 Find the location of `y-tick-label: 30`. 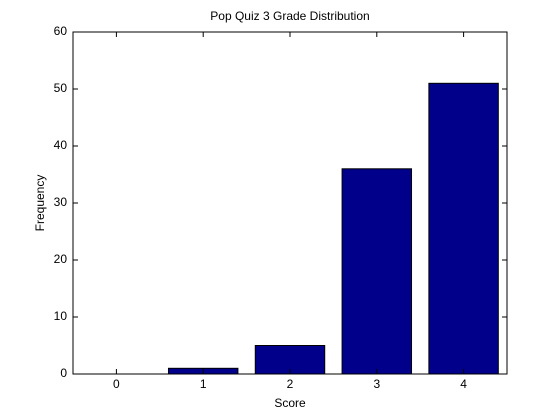

y-tick-label: 30 is located at coordinates (61, 202).